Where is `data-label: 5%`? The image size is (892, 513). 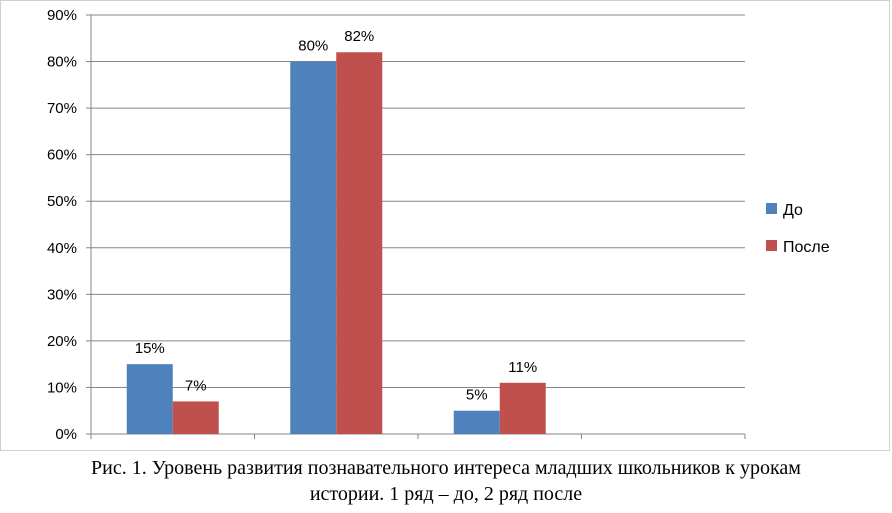 data-label: 5% is located at coordinates (477, 395).